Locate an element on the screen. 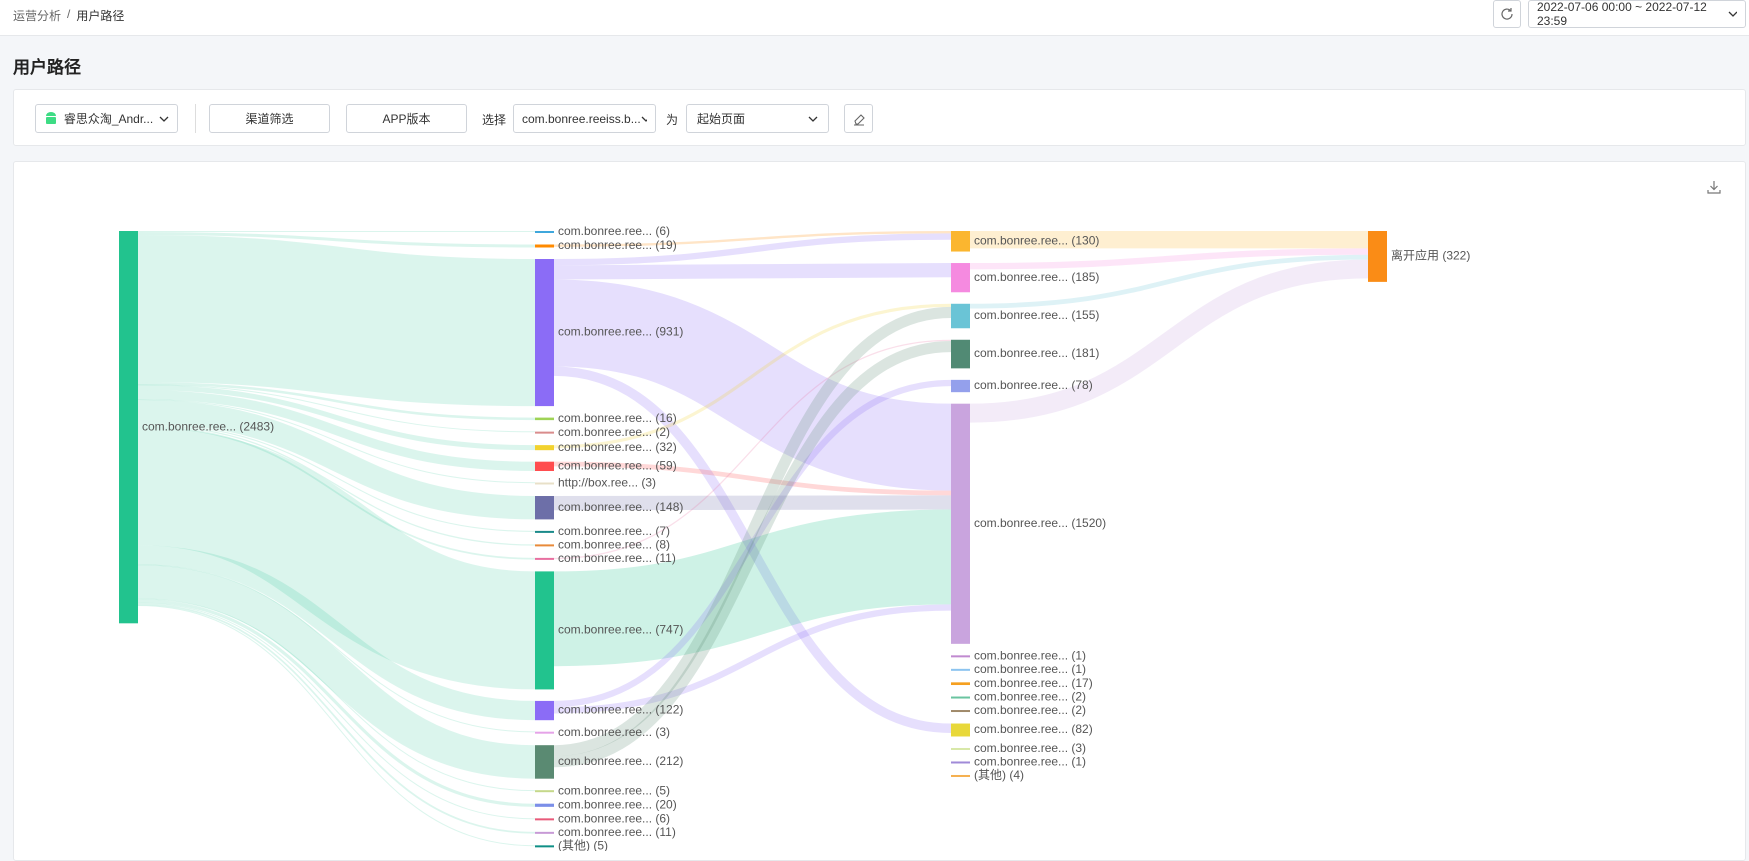  node-label: com.bonree.ree... (185) is located at coordinates (1036, 277).